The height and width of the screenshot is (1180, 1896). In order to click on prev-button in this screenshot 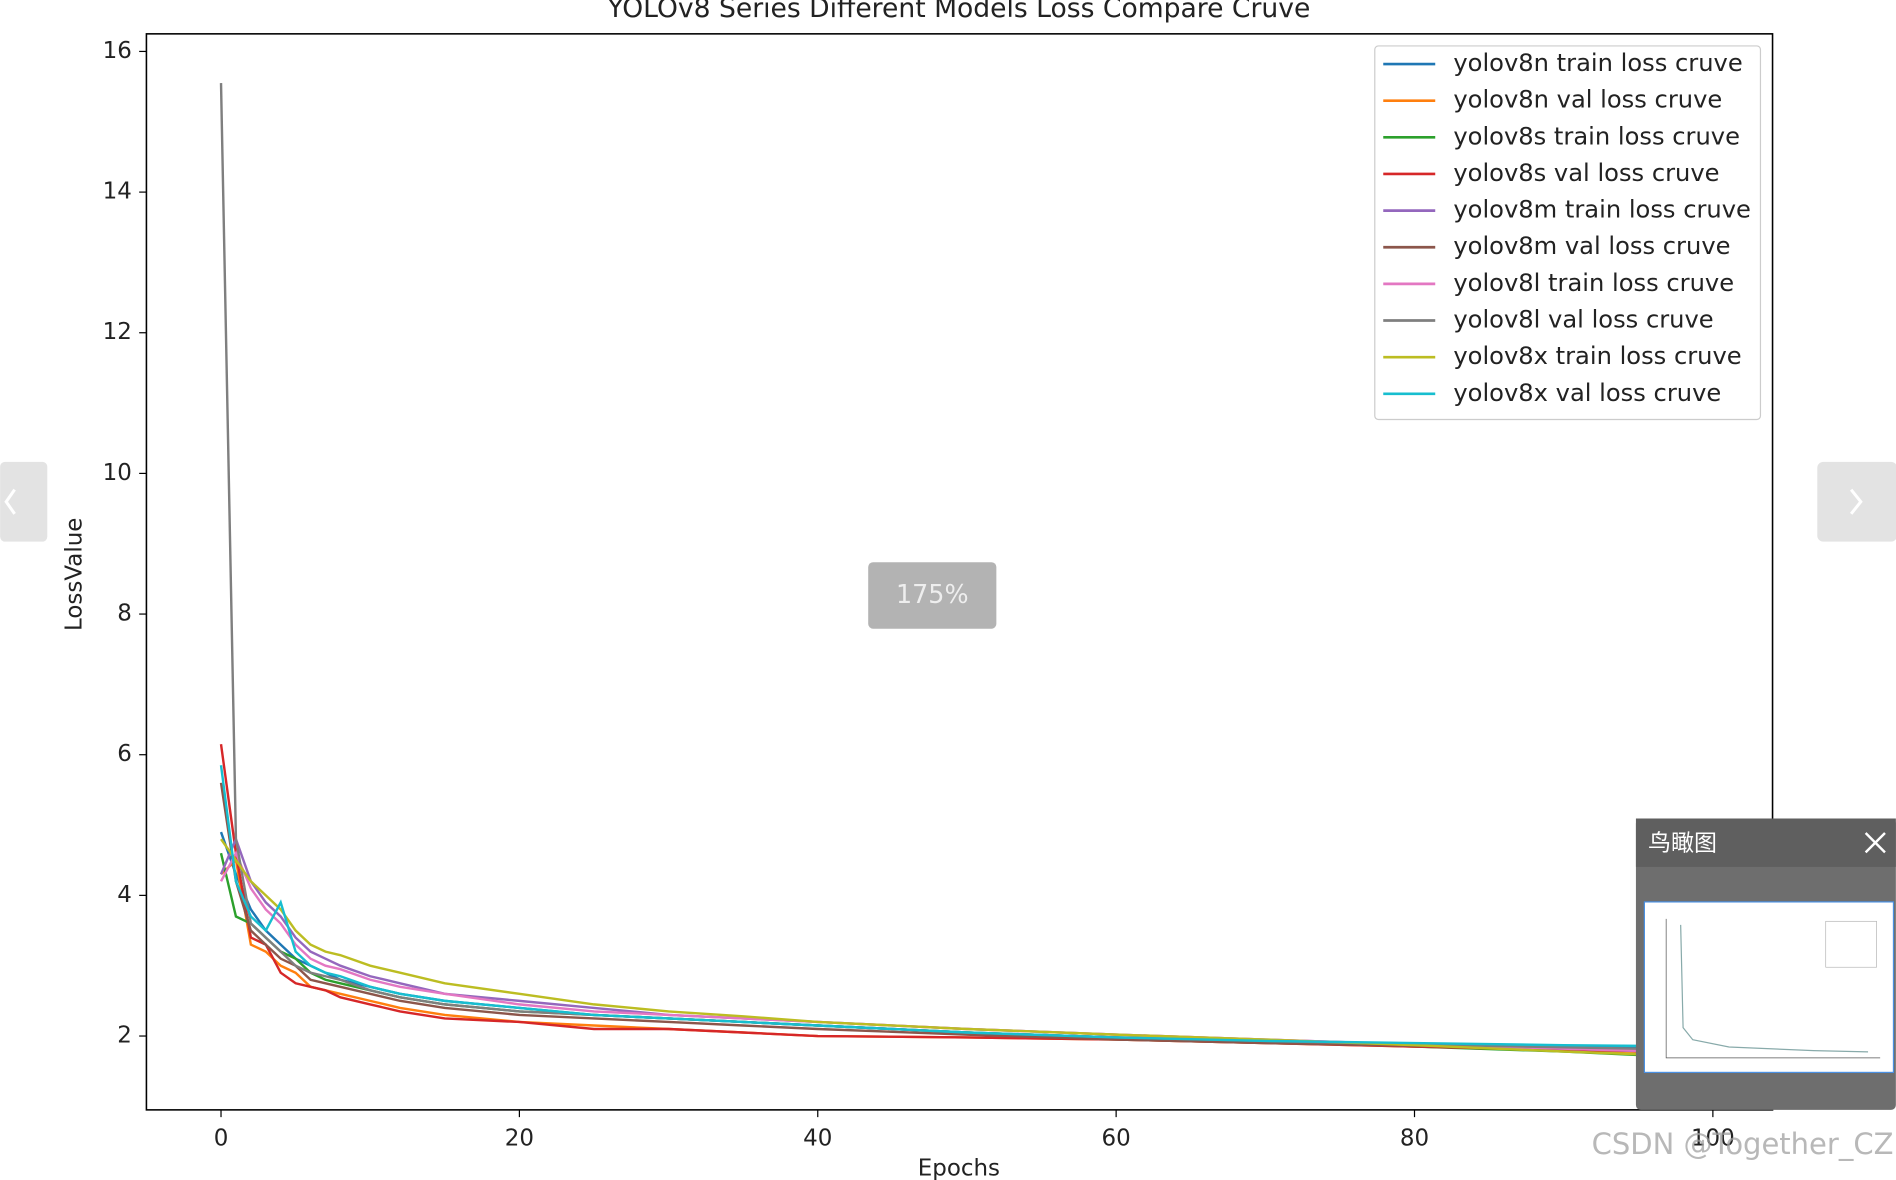, I will do `click(24, 501)`.